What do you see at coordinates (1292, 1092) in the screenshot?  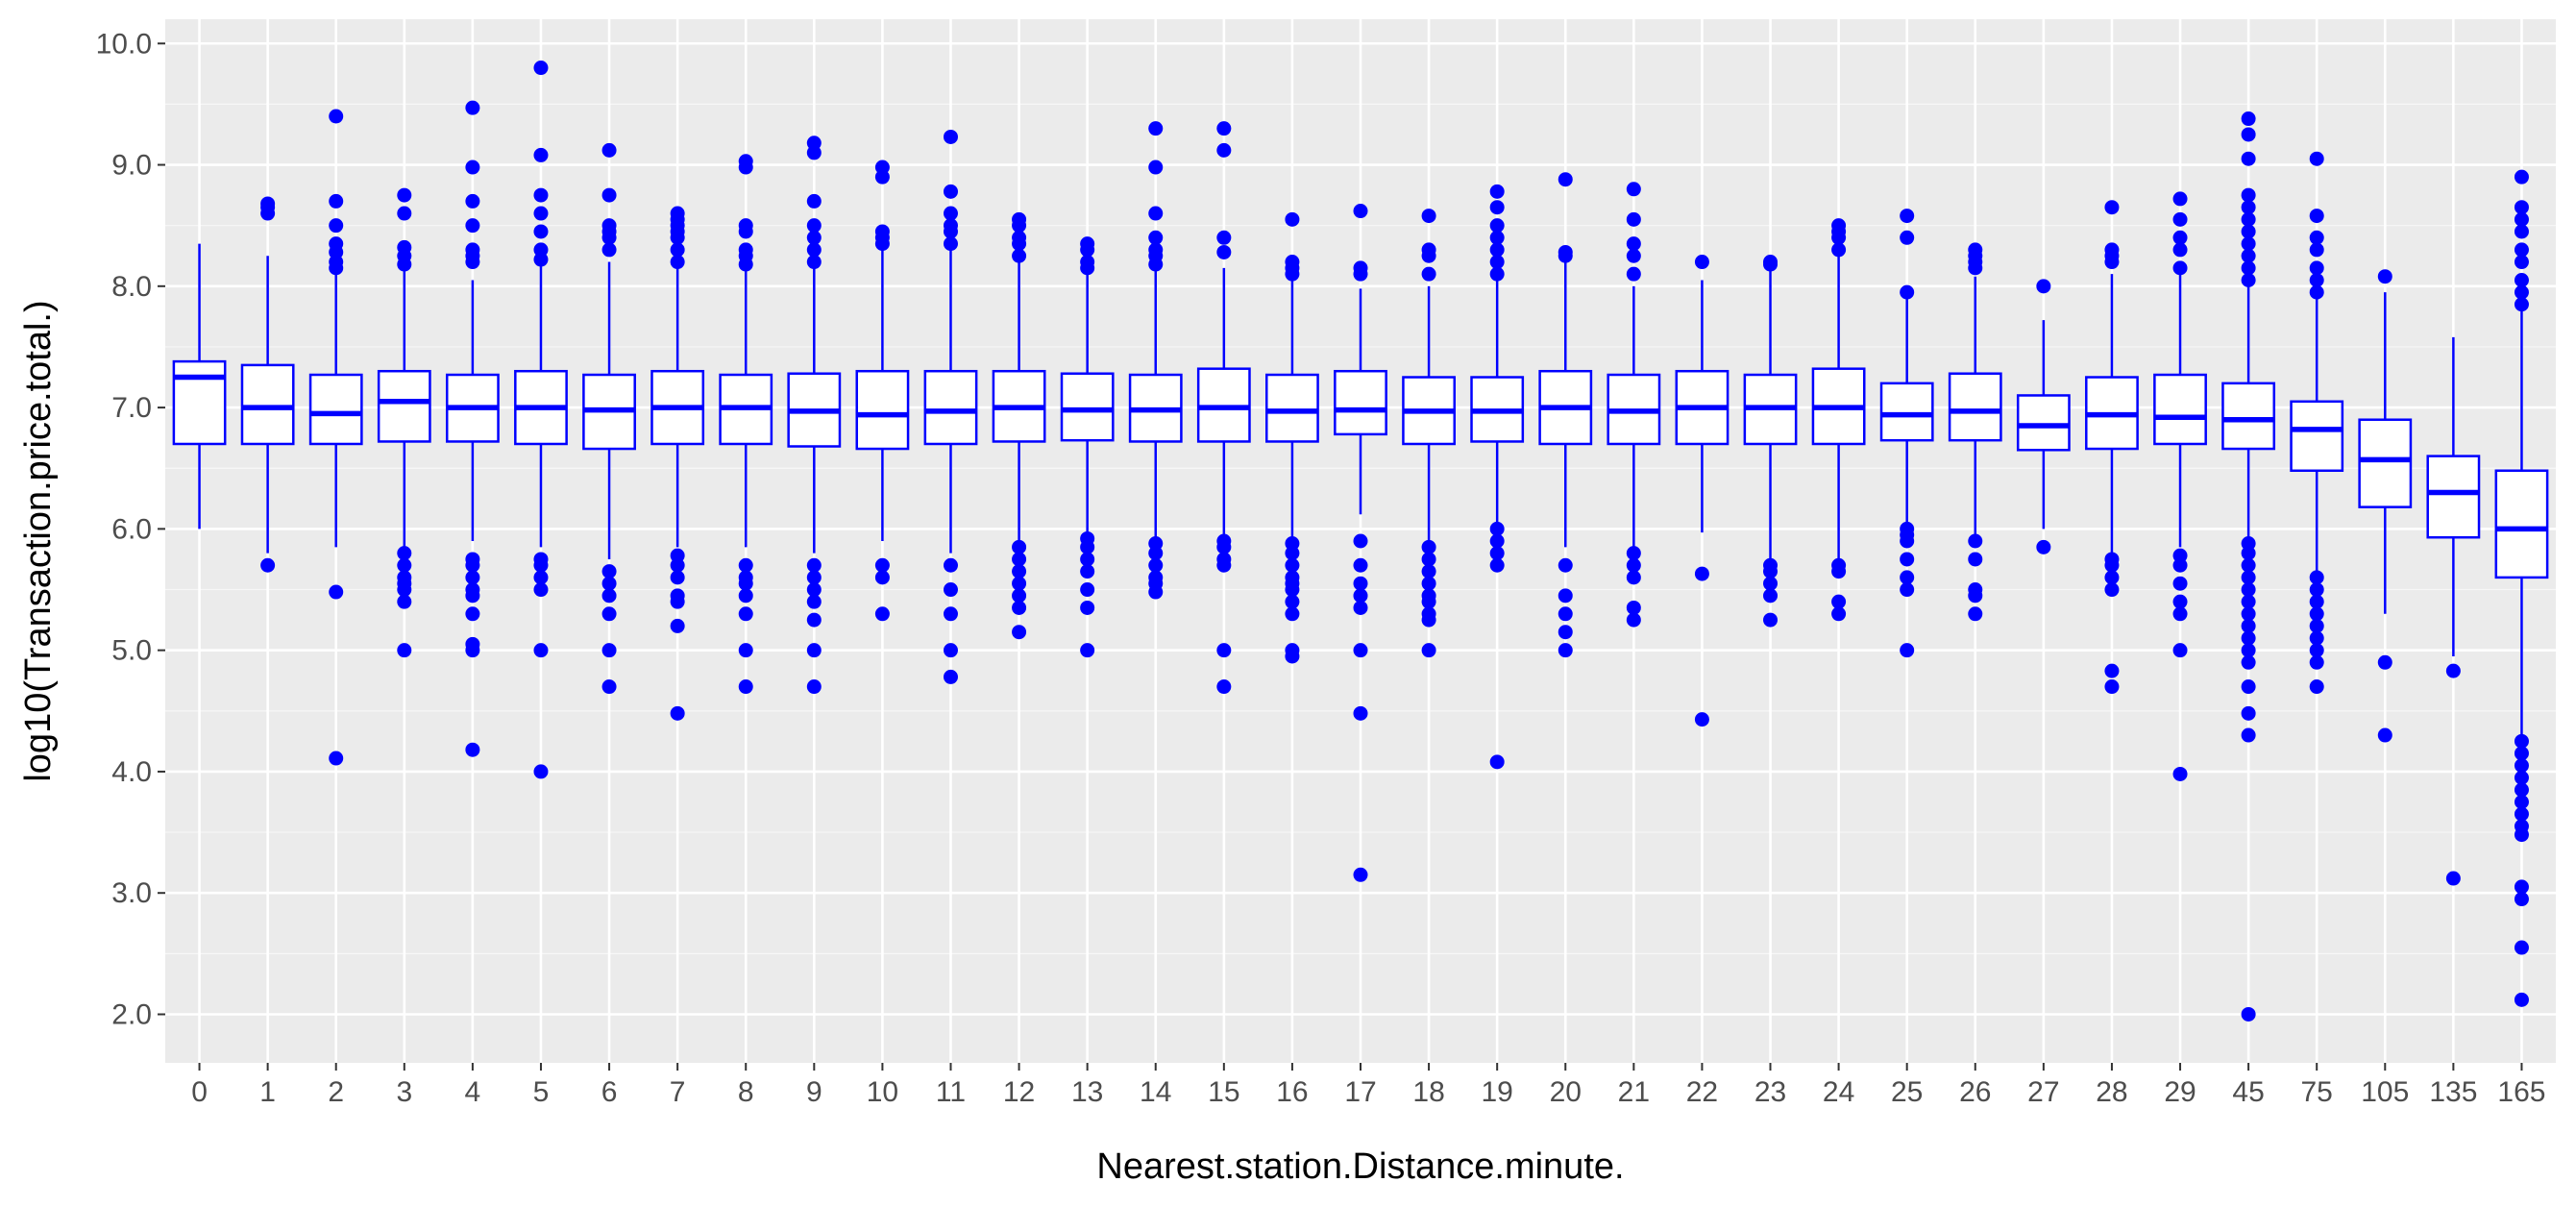 I see `x-tick-label: 16` at bounding box center [1292, 1092].